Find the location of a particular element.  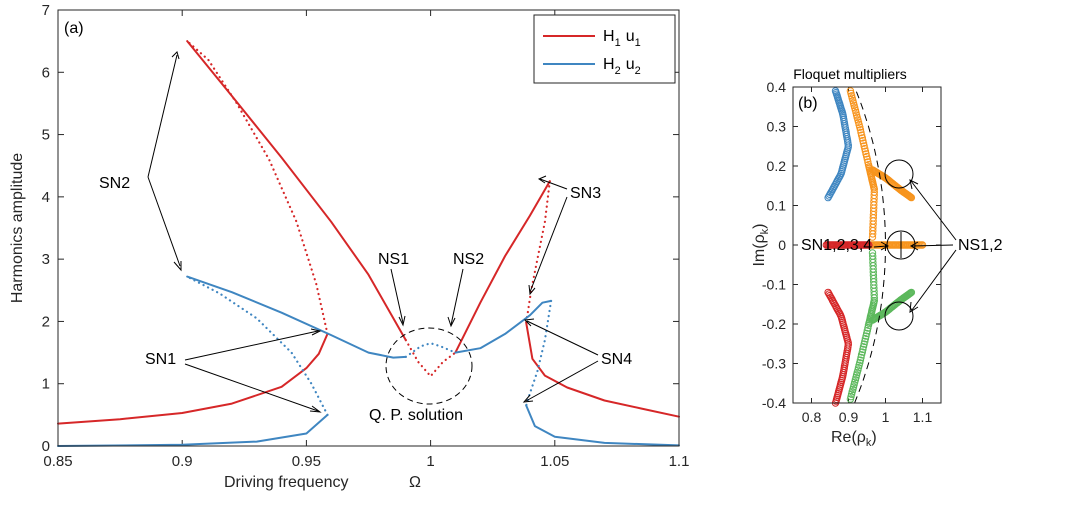

panel-b-ytick-label: -0.4 is located at coordinates (774, 403).